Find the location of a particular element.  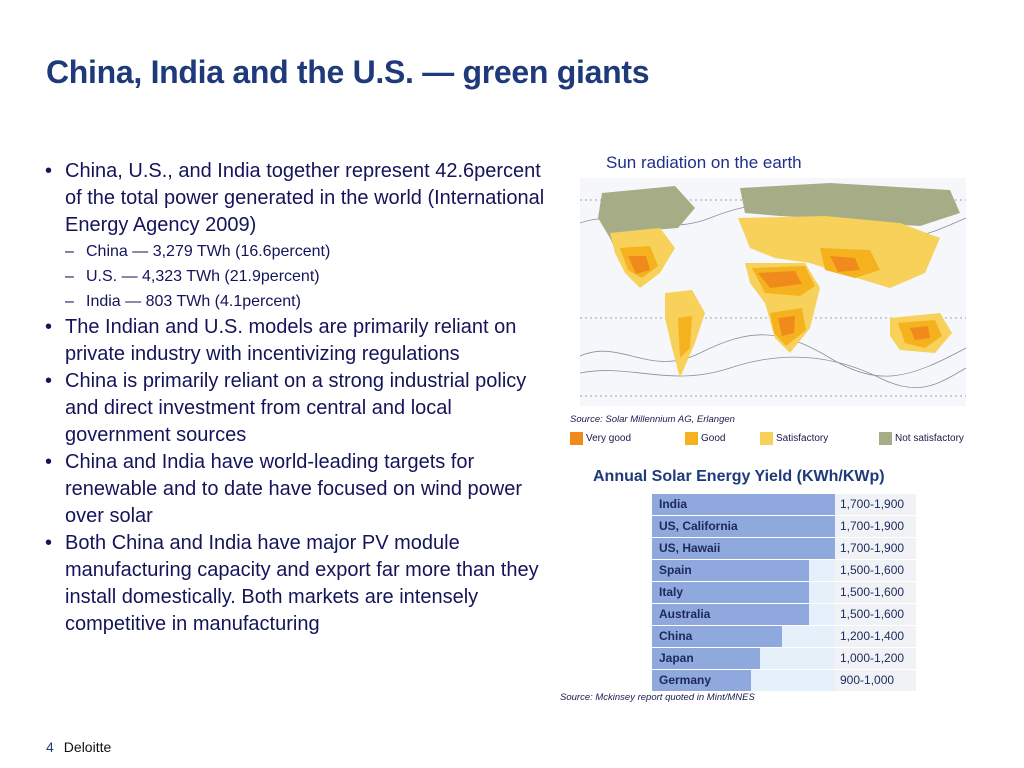

table-row: Australia 1,500-1,600 is located at coordinates (784, 615).